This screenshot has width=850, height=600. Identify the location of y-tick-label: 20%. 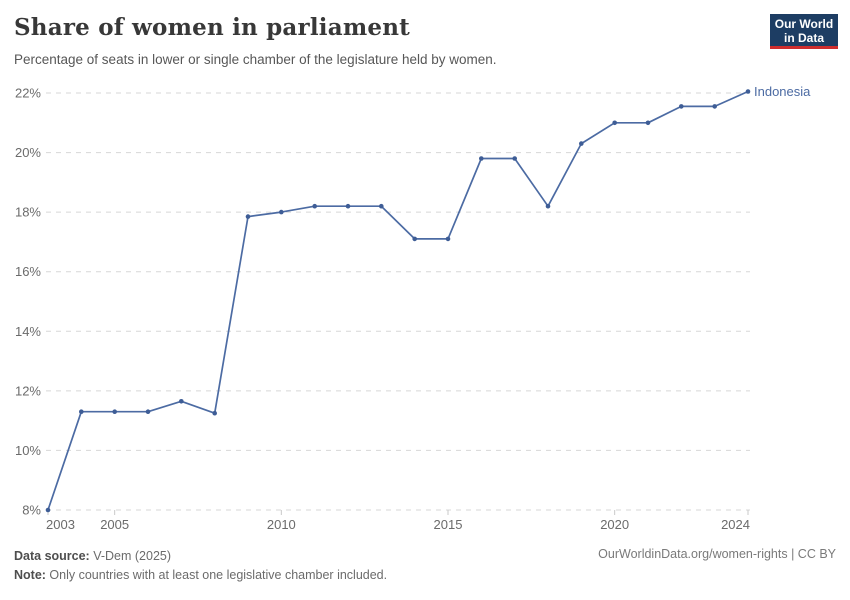
(28, 152).